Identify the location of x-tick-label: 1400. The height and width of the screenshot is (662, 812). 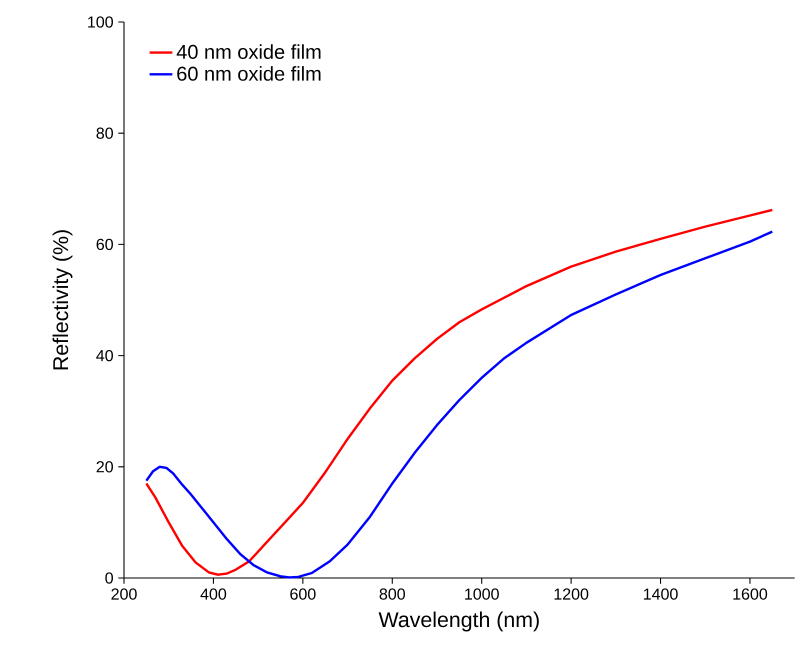
(661, 594).